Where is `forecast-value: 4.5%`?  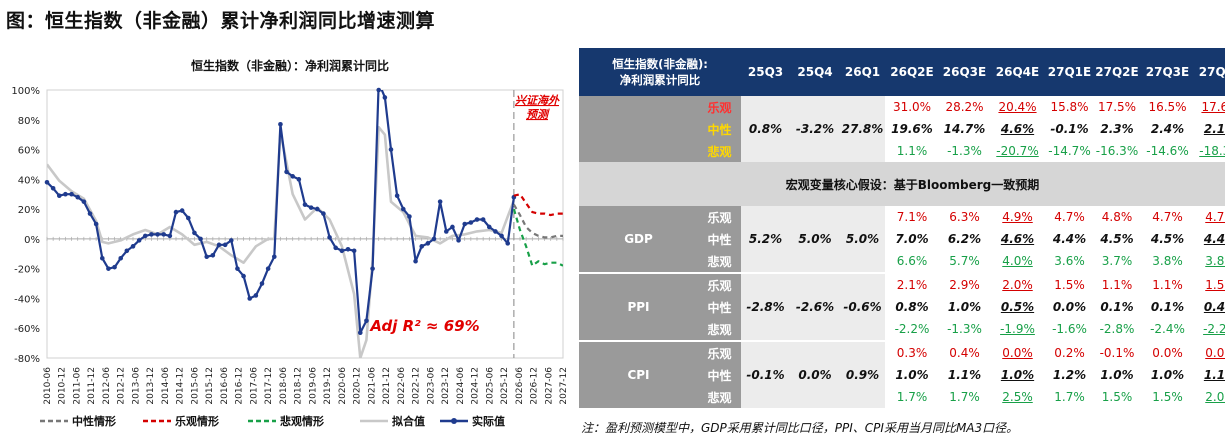
forecast-value: 4.5% is located at coordinates (1167, 239).